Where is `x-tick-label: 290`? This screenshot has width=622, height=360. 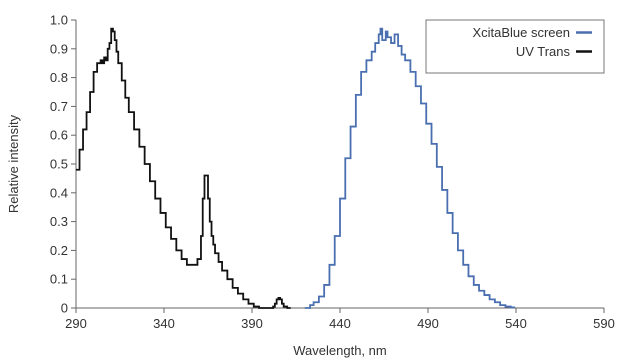
x-tick-label: 290 is located at coordinates (76, 323).